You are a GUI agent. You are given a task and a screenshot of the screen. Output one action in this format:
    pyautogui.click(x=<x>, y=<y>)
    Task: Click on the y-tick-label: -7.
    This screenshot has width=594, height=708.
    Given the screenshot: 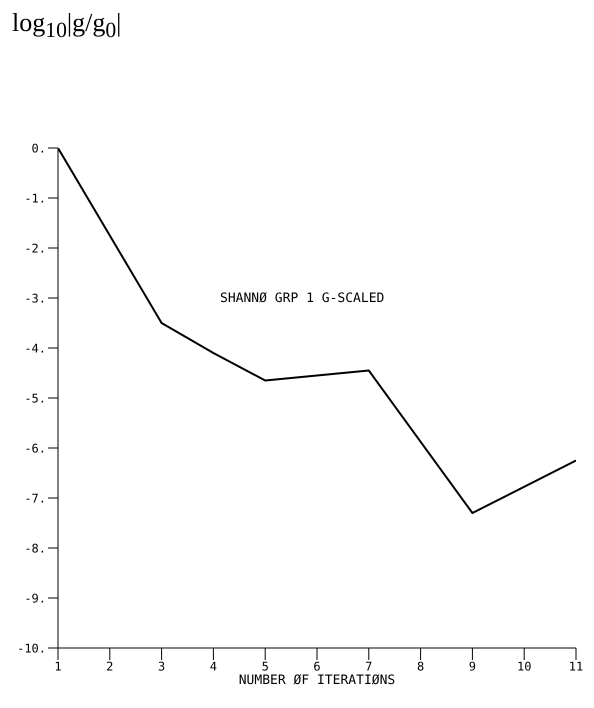 What is the action you would take?
    pyautogui.click(x=35, y=498)
    